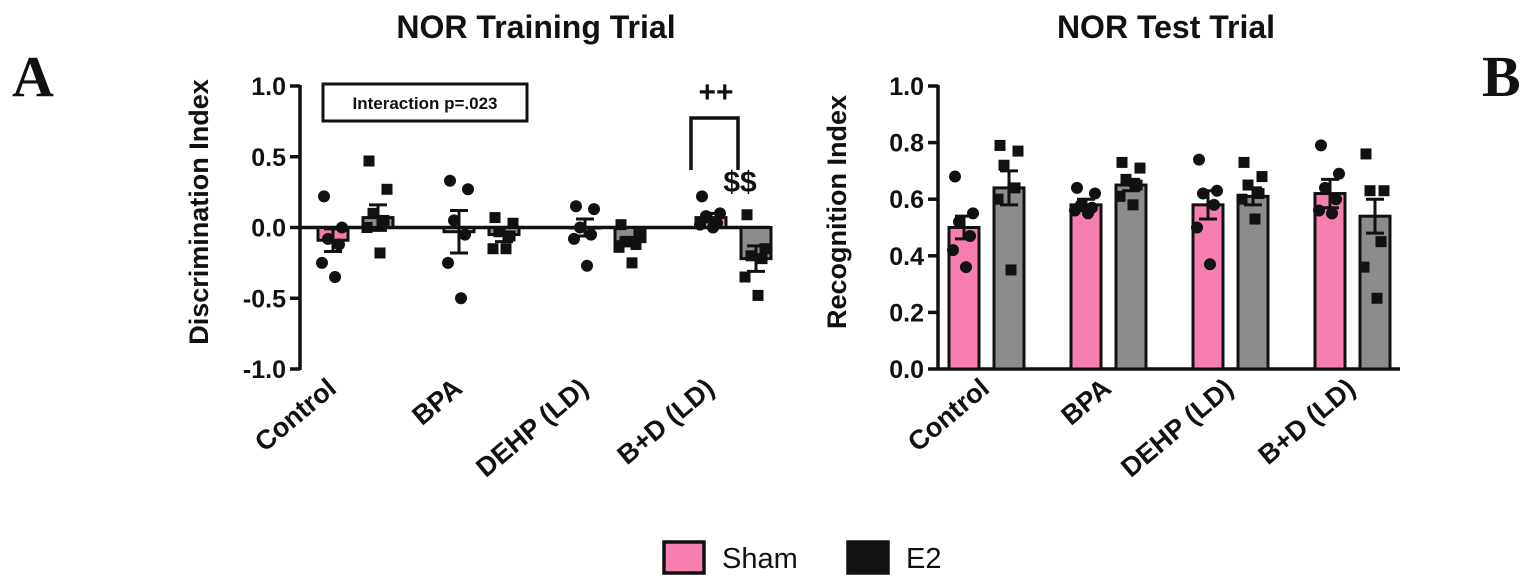 Image resolution: width=1535 pixels, height=587 pixels. I want to click on chart-a-points, so click(543, 230).